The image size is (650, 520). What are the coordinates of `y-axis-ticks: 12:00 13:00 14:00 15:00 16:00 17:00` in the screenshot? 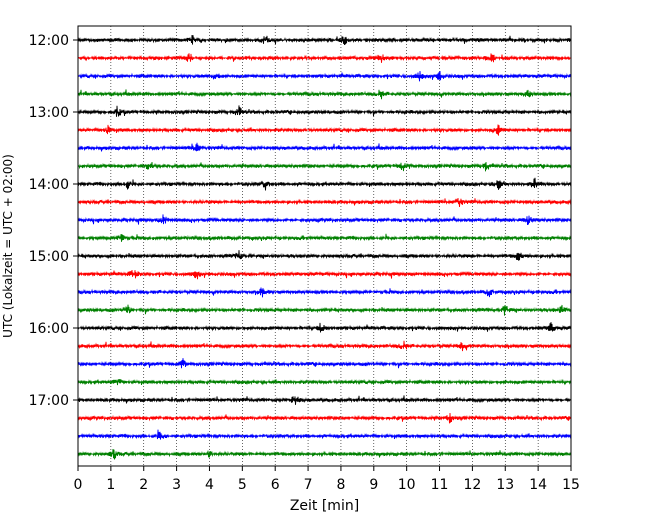 It's located at (53, 221).